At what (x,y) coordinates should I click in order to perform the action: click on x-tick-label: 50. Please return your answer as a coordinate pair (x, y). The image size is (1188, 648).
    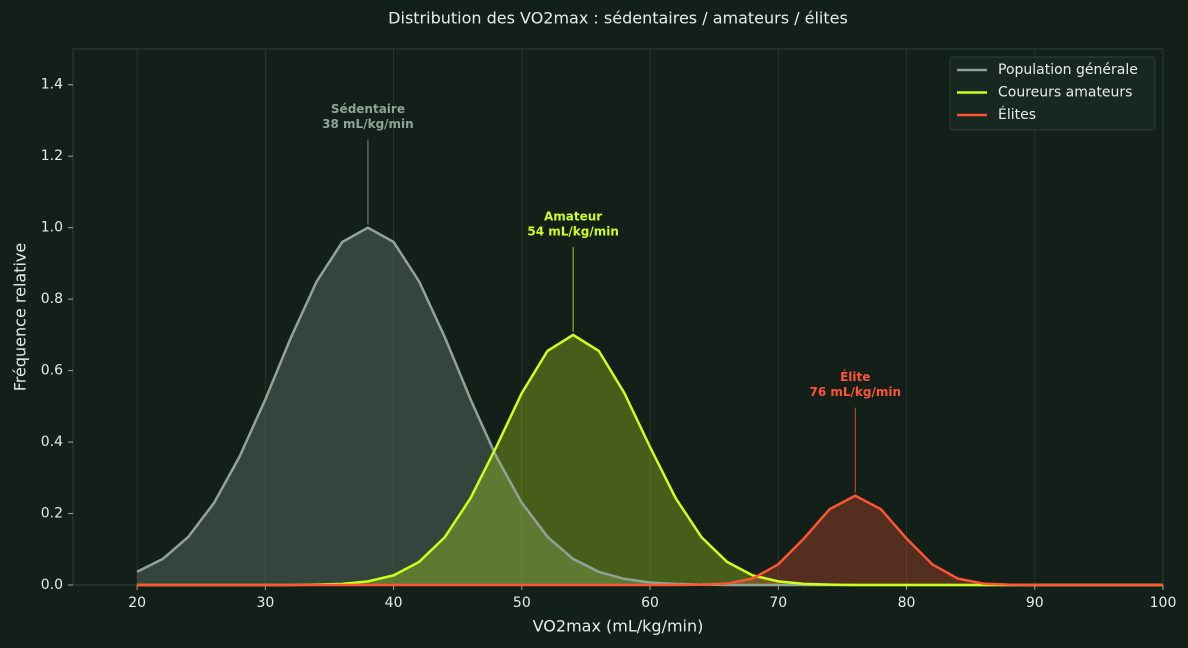
    Looking at the image, I should click on (522, 603).